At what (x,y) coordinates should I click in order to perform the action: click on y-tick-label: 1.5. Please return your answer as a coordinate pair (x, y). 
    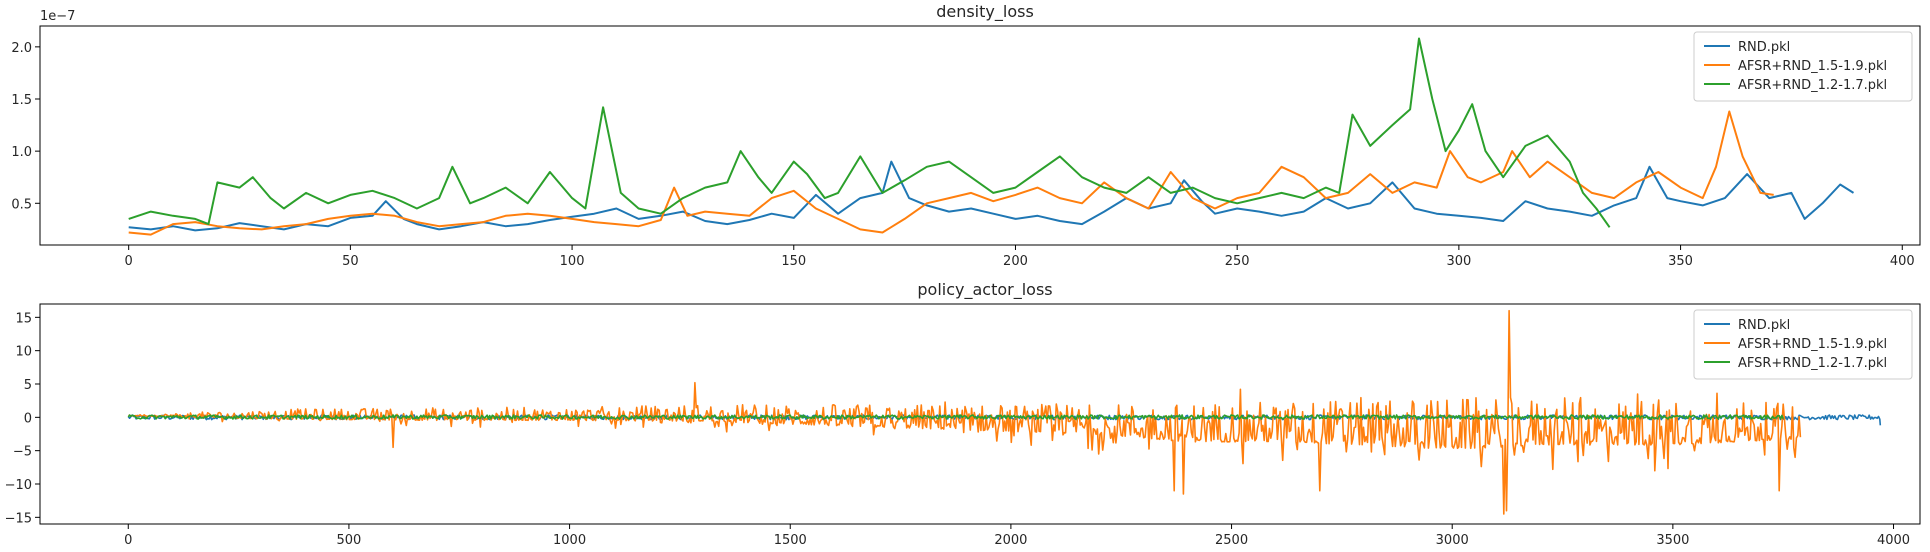
    Looking at the image, I should click on (21, 100).